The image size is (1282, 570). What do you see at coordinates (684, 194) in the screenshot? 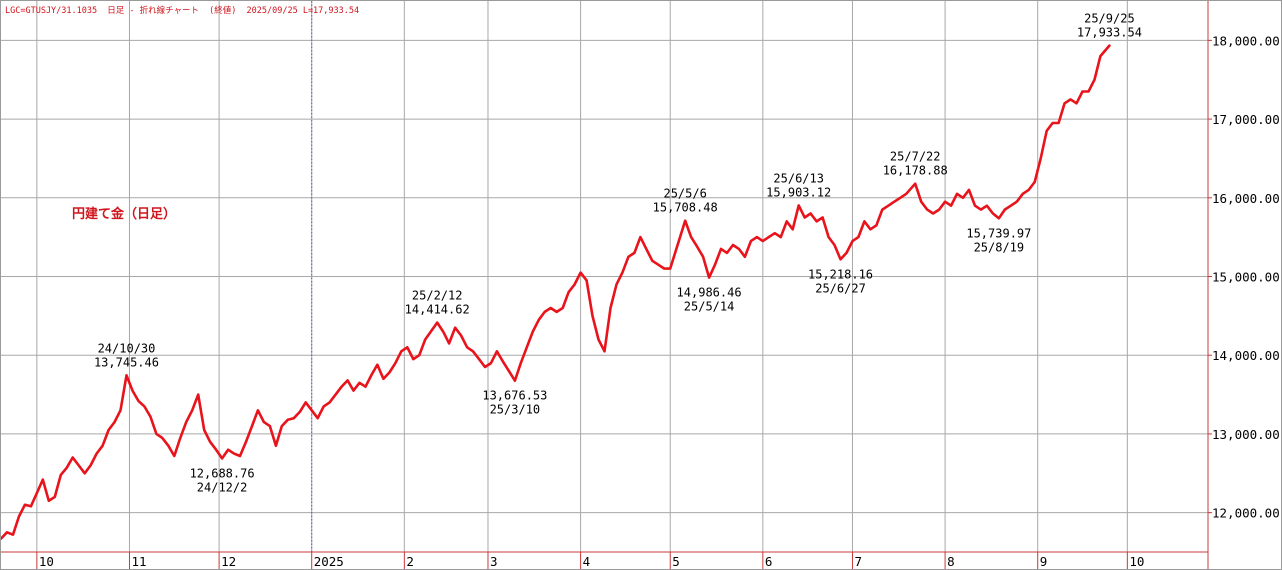
I see `annotation-date: 25/5/6` at bounding box center [684, 194].